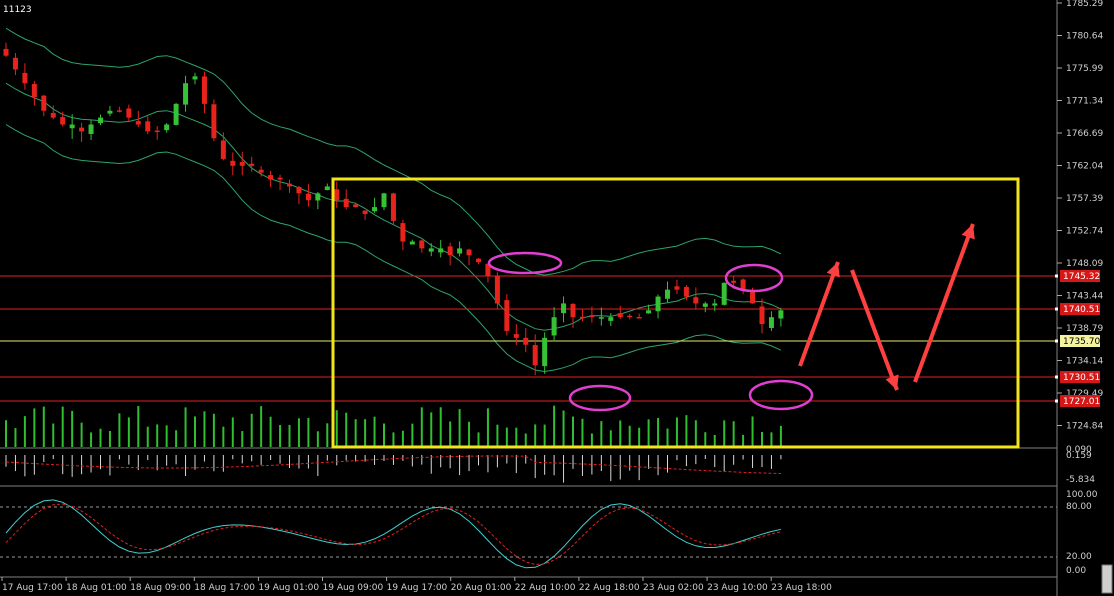  What do you see at coordinates (1084, 394) in the screenshot?
I see `price-tick-label: 1729.49` at bounding box center [1084, 394].